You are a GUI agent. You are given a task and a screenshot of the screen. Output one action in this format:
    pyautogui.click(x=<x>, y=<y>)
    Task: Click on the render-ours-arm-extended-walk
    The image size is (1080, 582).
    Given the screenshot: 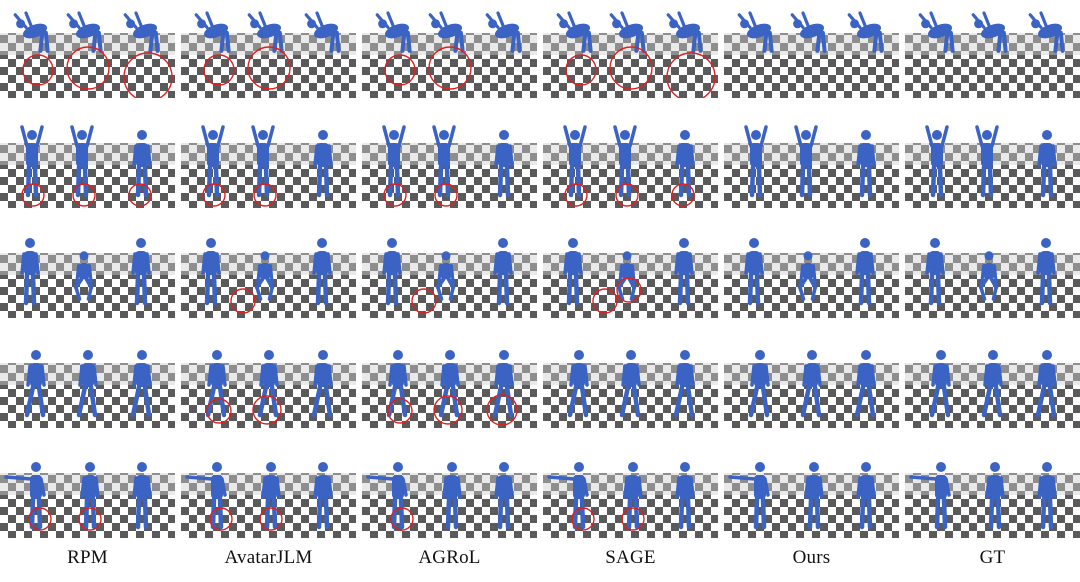 What is the action you would take?
    pyautogui.click(x=811, y=490)
    